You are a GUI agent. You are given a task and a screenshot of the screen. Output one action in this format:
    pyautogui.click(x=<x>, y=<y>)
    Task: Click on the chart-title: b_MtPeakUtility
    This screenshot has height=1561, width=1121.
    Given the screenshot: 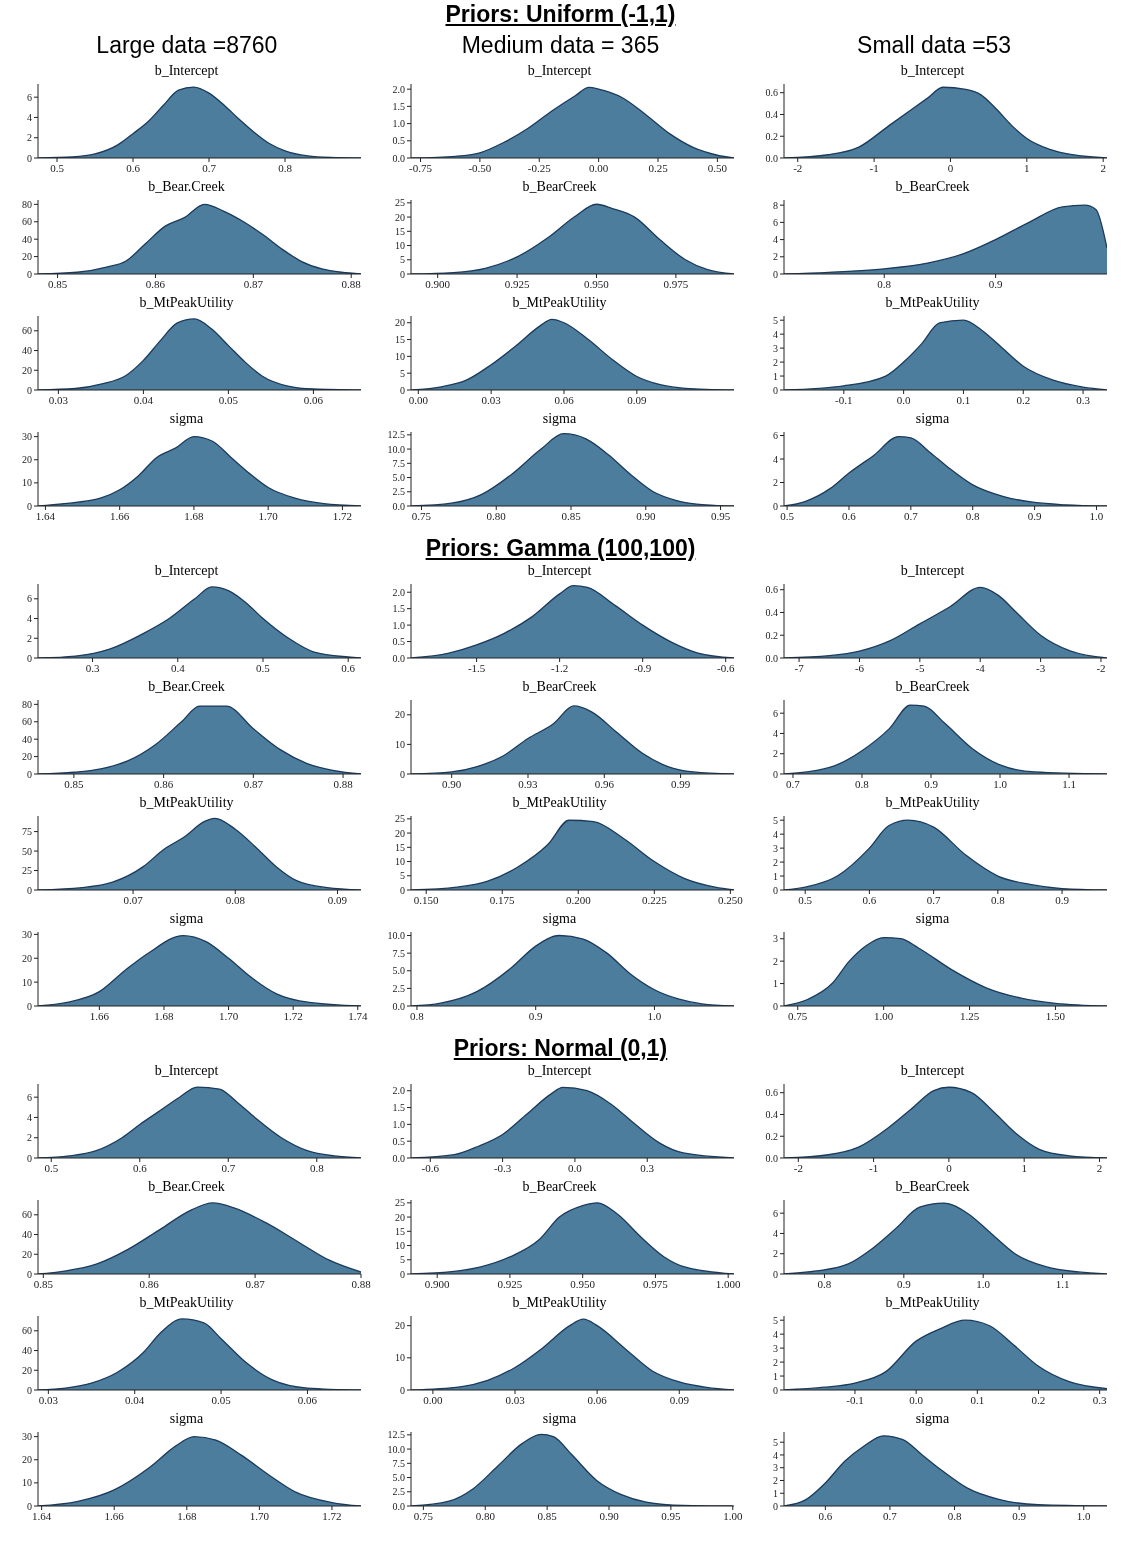 What is the action you would take?
    pyautogui.click(x=186, y=303)
    